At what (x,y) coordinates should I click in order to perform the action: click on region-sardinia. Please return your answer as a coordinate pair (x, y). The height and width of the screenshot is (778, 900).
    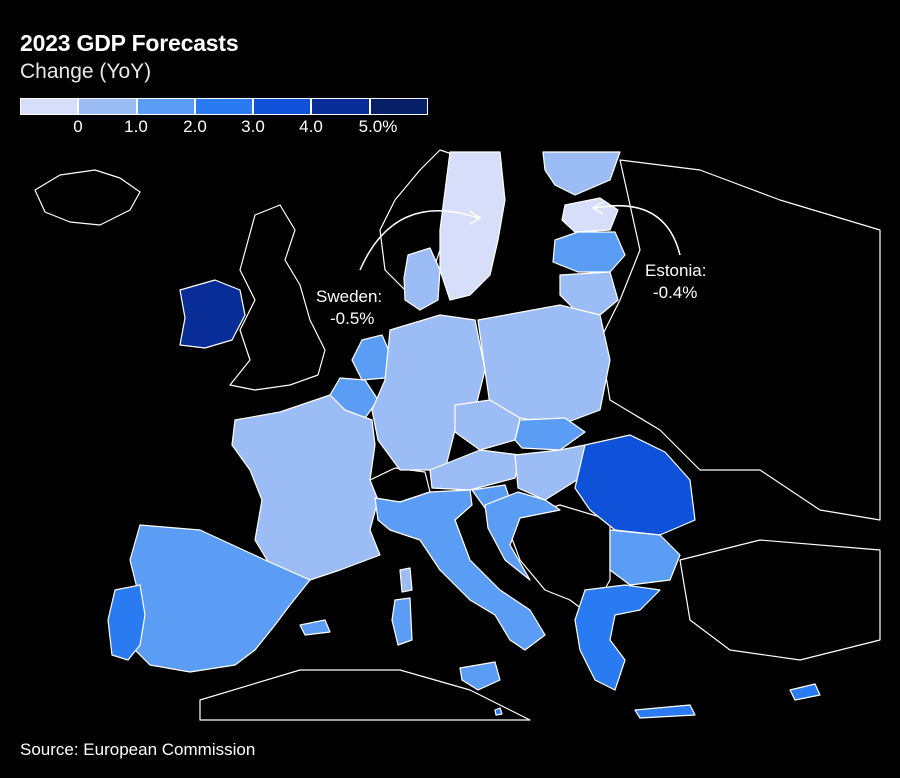
    Looking at the image, I should click on (402, 621).